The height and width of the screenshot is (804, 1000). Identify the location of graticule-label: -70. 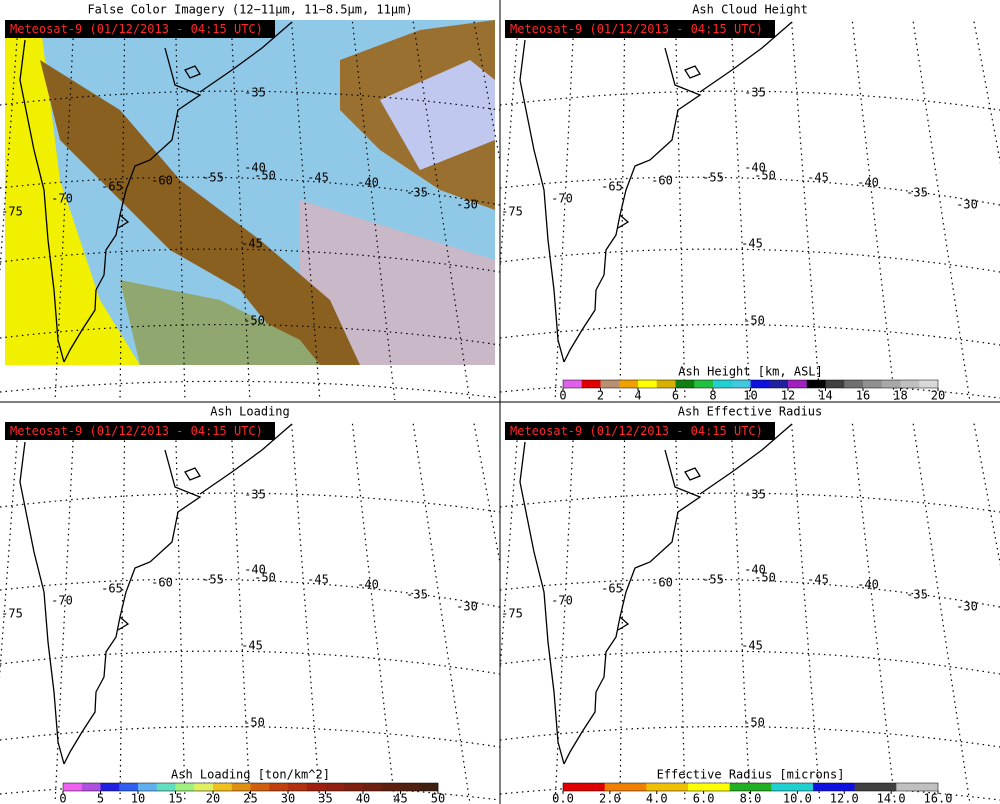
(562, 199).